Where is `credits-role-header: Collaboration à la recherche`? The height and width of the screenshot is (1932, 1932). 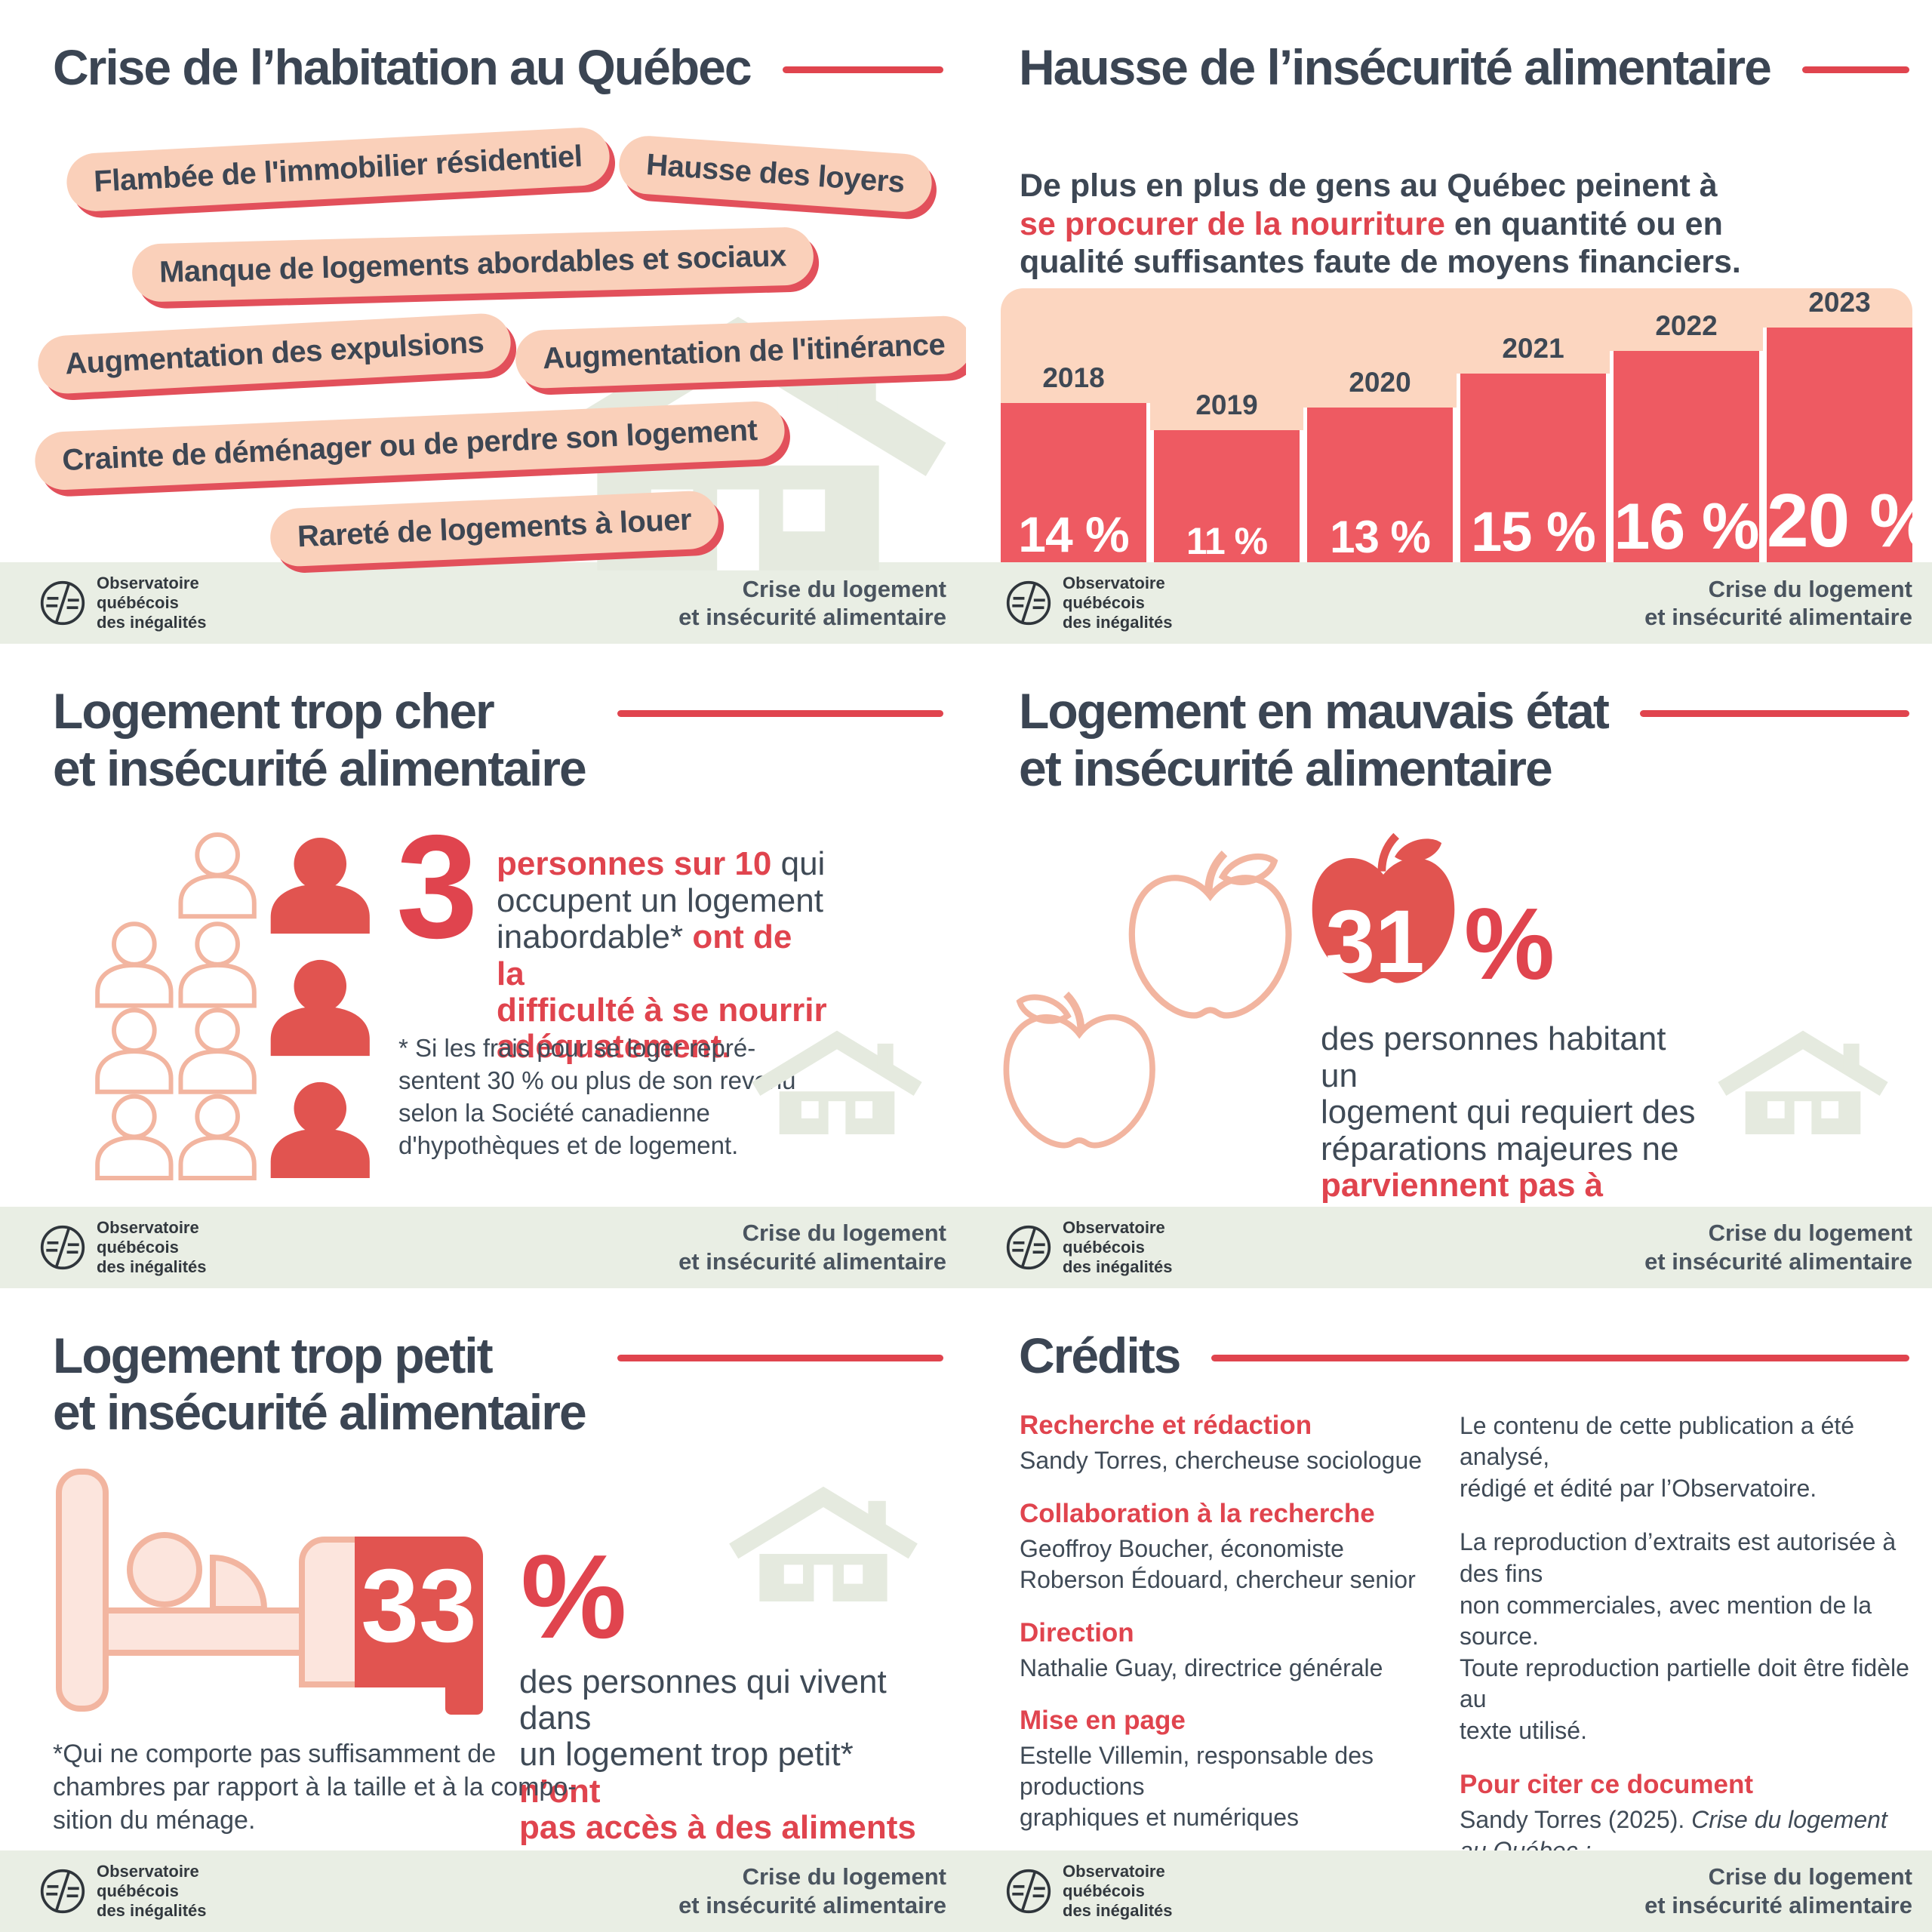 credits-role-header: Collaboration à la recherche is located at coordinates (1197, 1513).